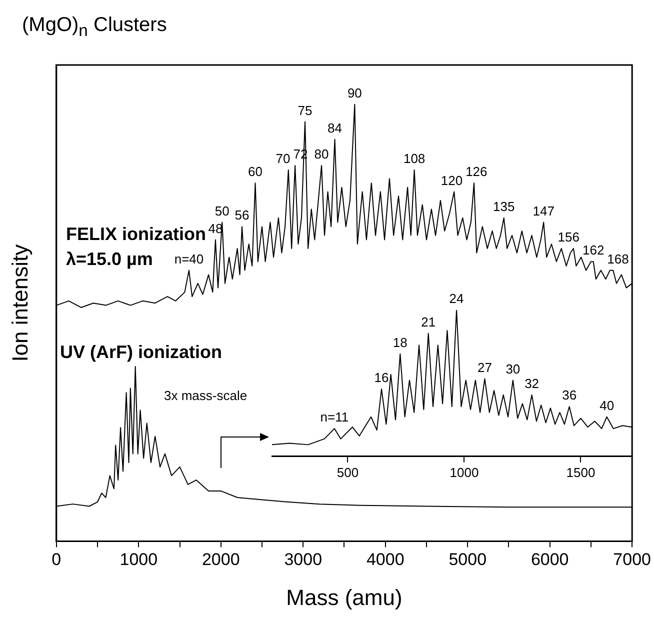 The height and width of the screenshot is (620, 654). Describe the element at coordinates (467, 560) in the screenshot. I see `x-tick-label: 5000` at that location.